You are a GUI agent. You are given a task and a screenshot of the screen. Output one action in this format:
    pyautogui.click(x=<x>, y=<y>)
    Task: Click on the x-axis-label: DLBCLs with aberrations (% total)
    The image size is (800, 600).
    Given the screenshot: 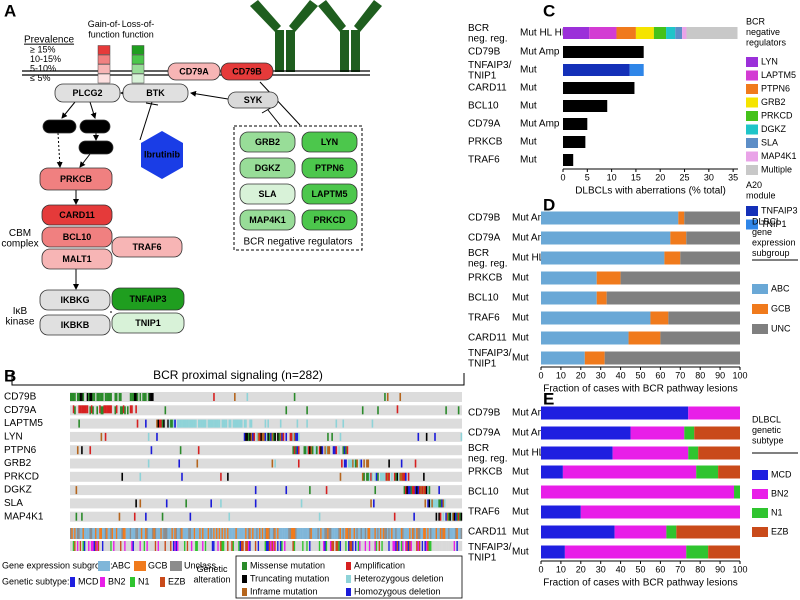 What is the action you would take?
    pyautogui.click(x=650, y=191)
    